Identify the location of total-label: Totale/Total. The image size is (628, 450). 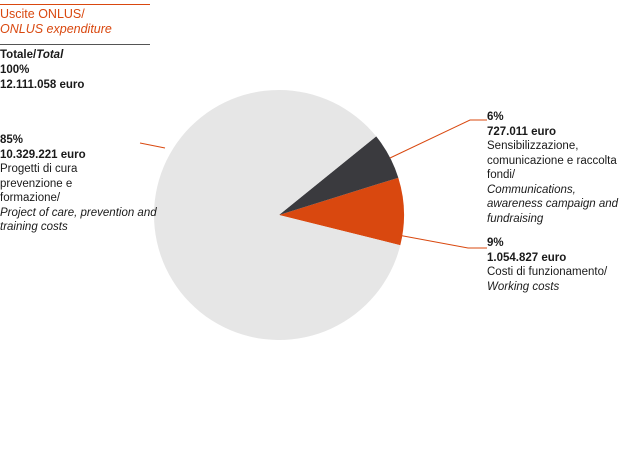
(42, 55).